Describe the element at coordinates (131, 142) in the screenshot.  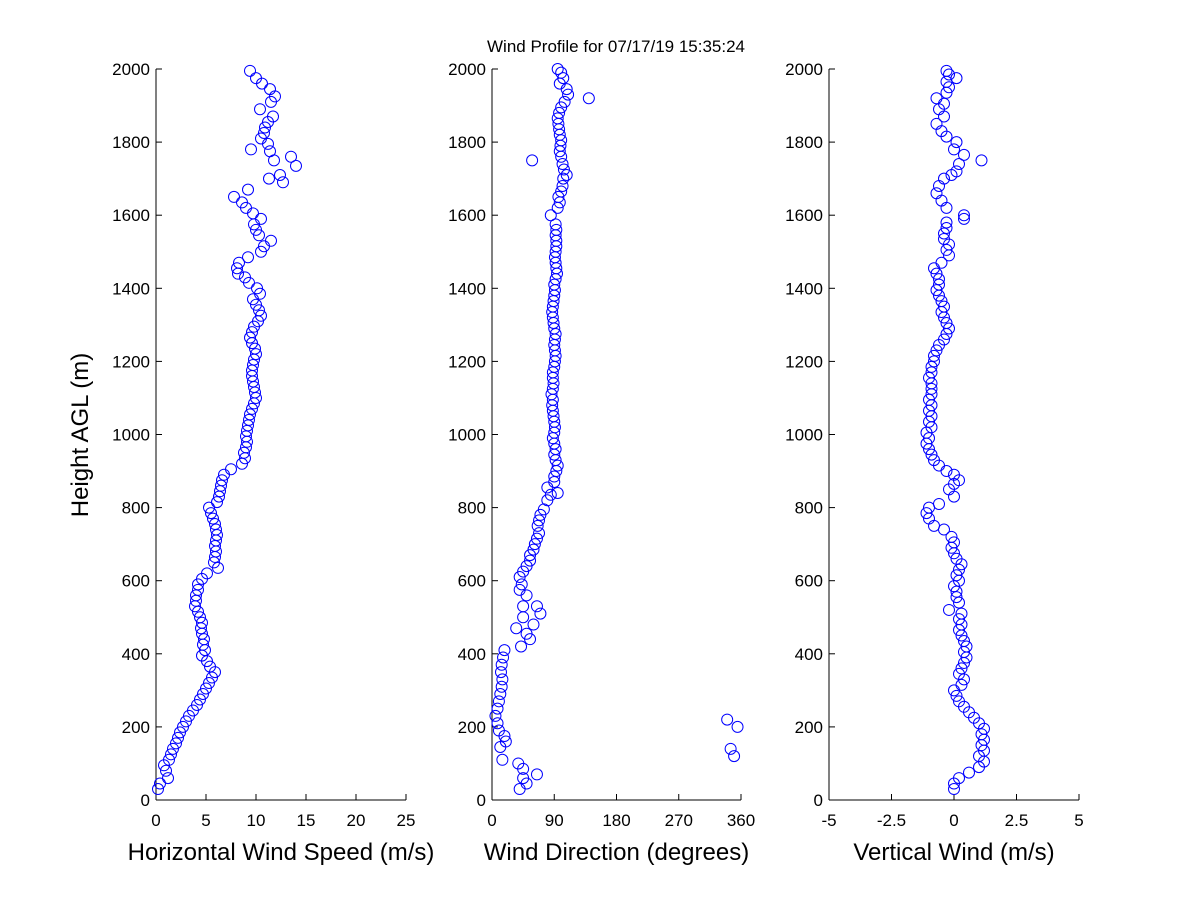
I see `y-tick-label: 1800` at that location.